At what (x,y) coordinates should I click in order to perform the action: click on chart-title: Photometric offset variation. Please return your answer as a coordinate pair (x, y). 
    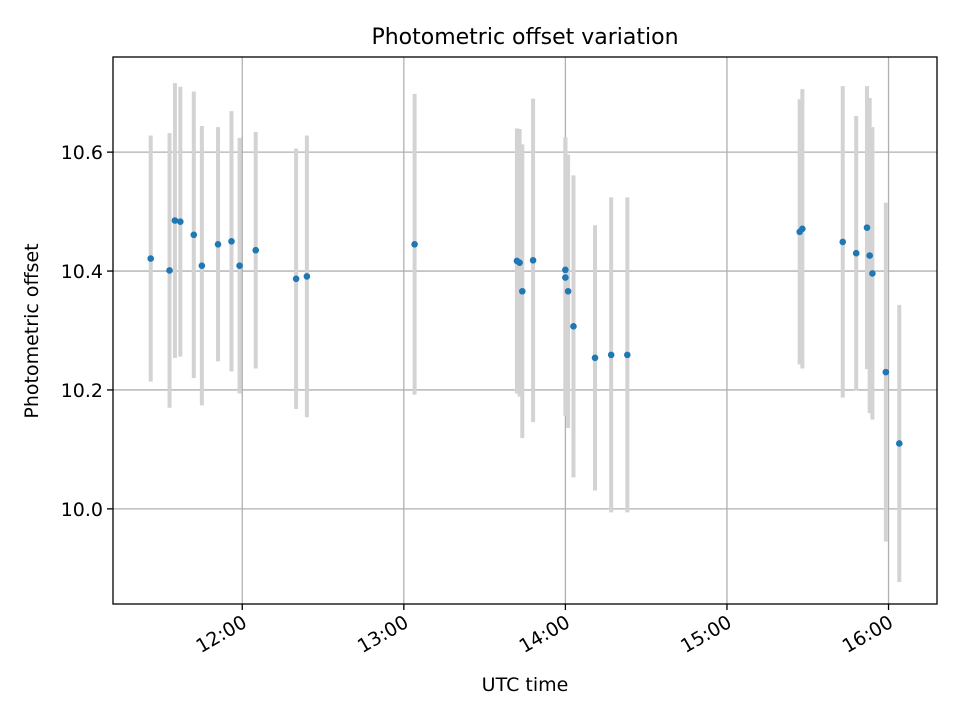
    Looking at the image, I should click on (524, 37).